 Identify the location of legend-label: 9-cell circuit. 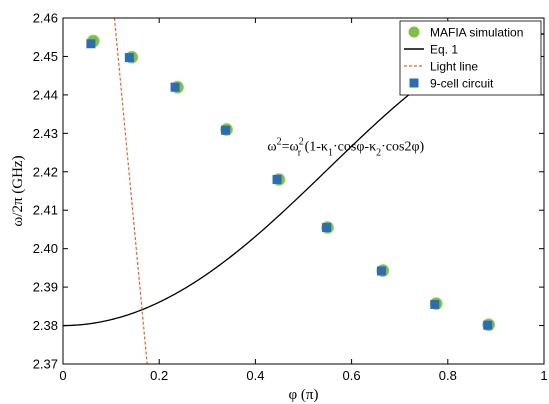
(462, 84).